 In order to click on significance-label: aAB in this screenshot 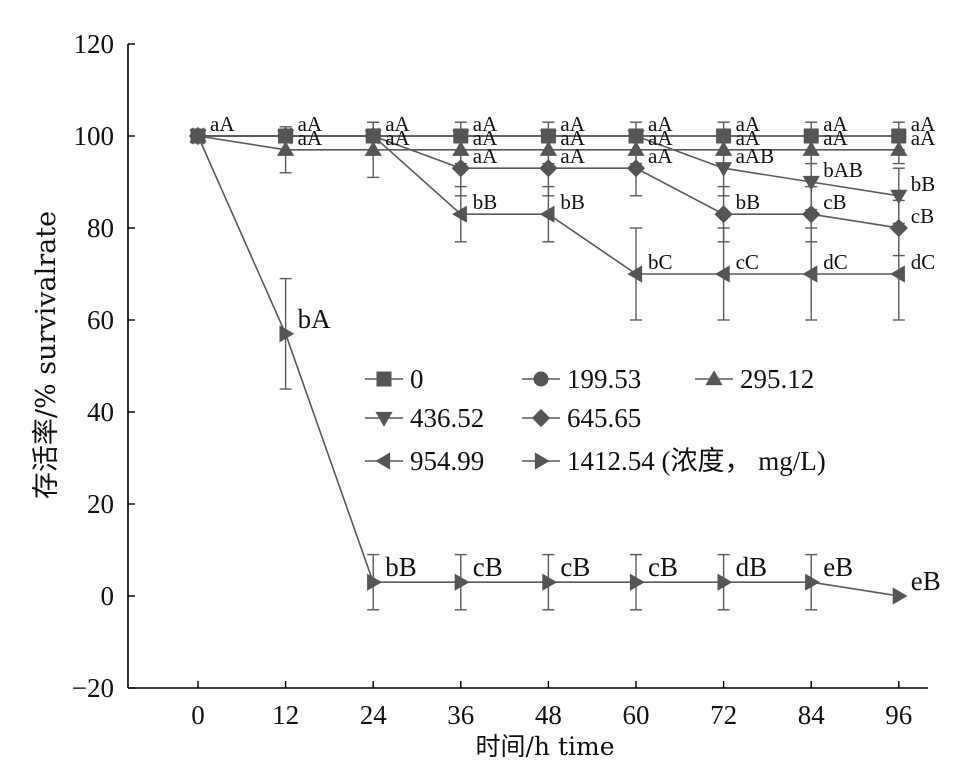, I will do `click(755, 156)`.